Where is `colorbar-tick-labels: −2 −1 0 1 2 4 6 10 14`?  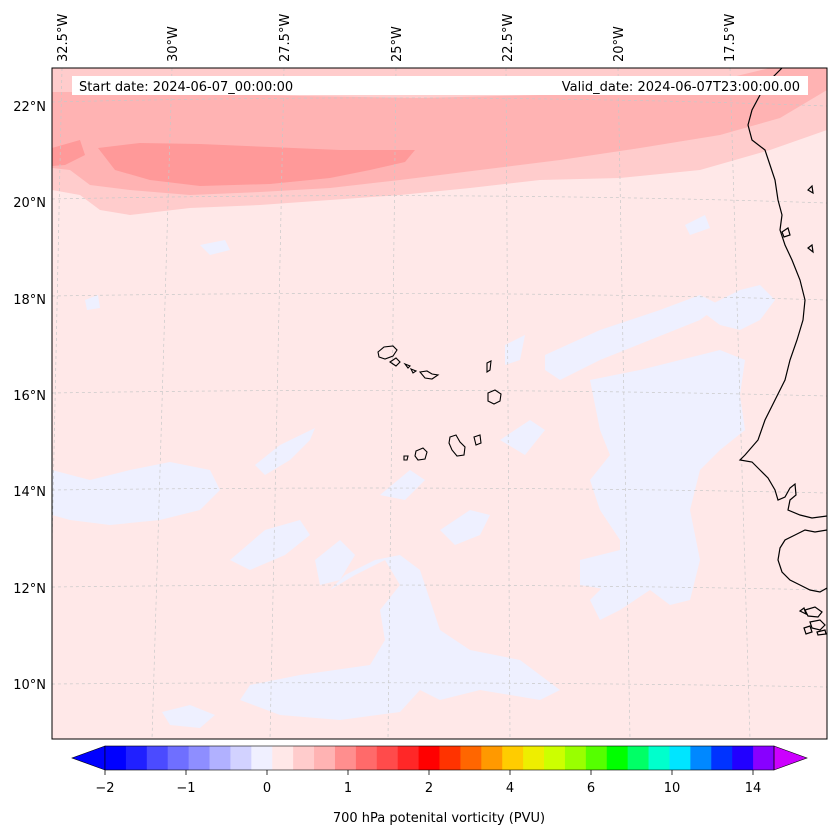 colorbar-tick-labels: −2 −1 0 1 2 4 6 10 14 is located at coordinates (428, 788).